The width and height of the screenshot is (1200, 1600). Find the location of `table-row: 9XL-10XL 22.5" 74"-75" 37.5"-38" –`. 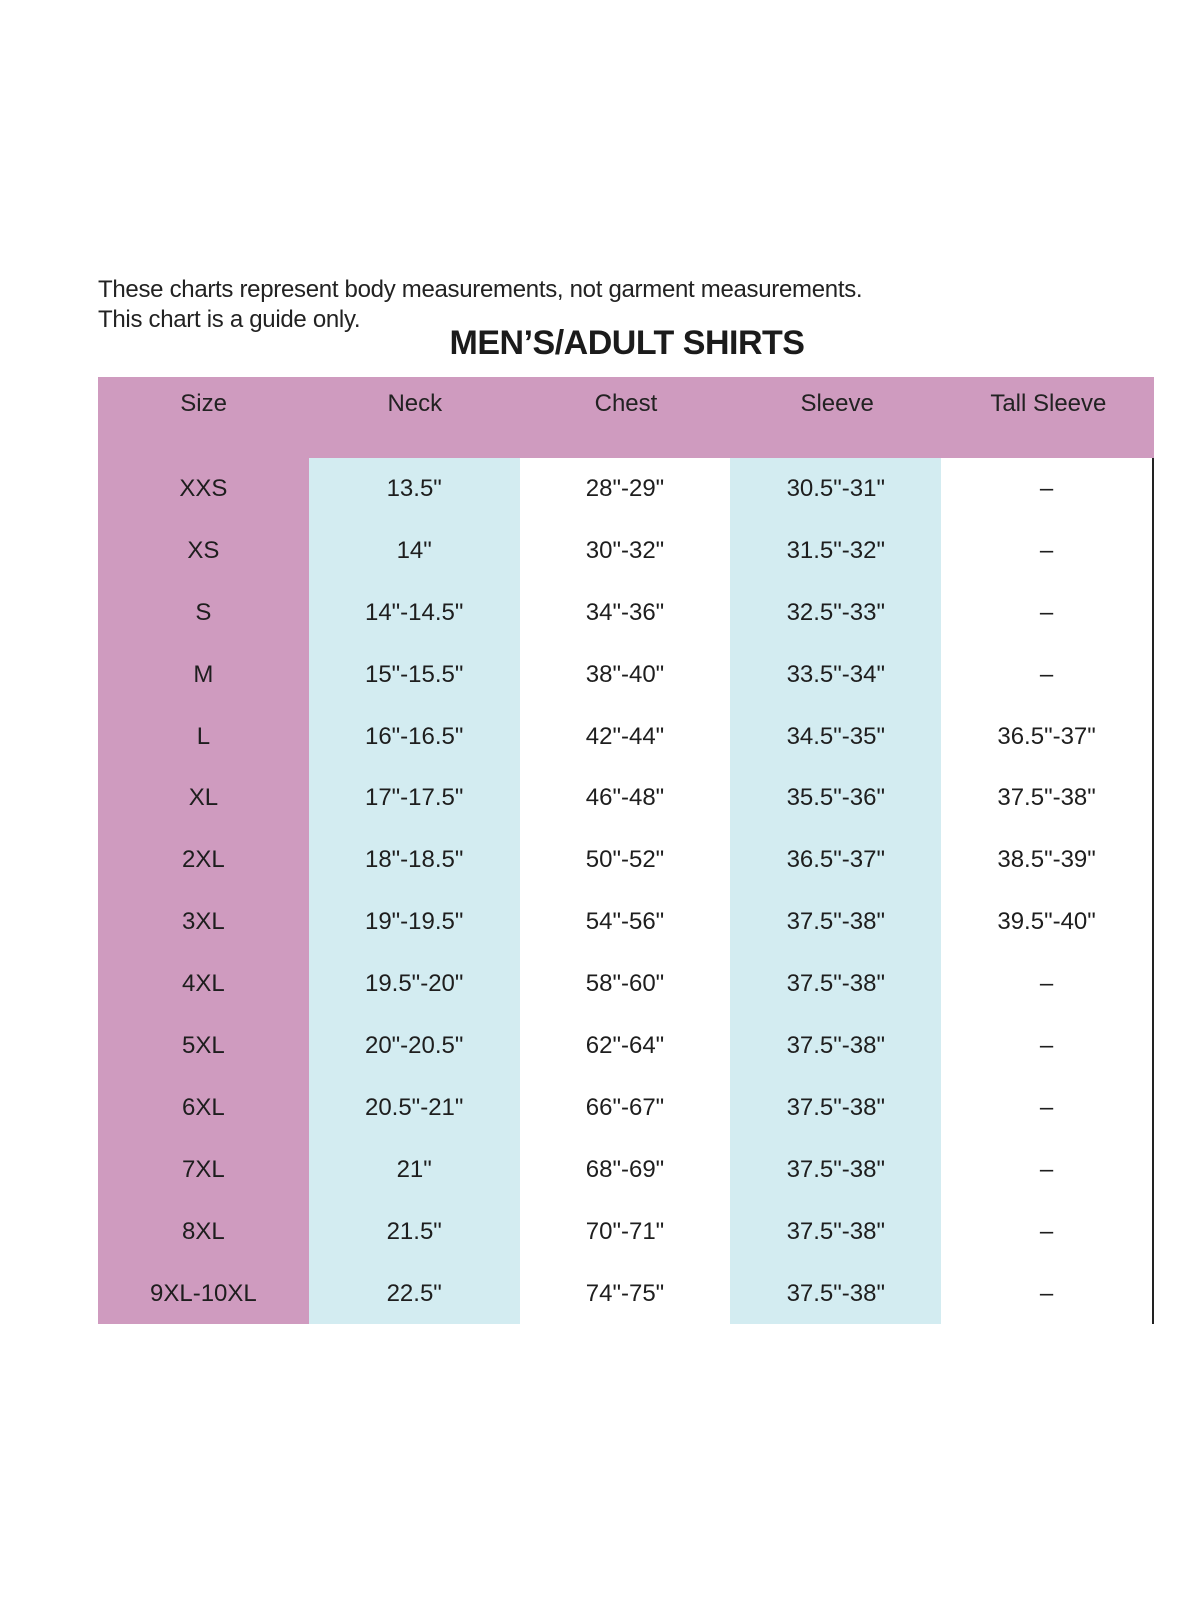

table-row: 9XL-10XL 22.5" 74"-75" 37.5"-38" – is located at coordinates (625, 1293).